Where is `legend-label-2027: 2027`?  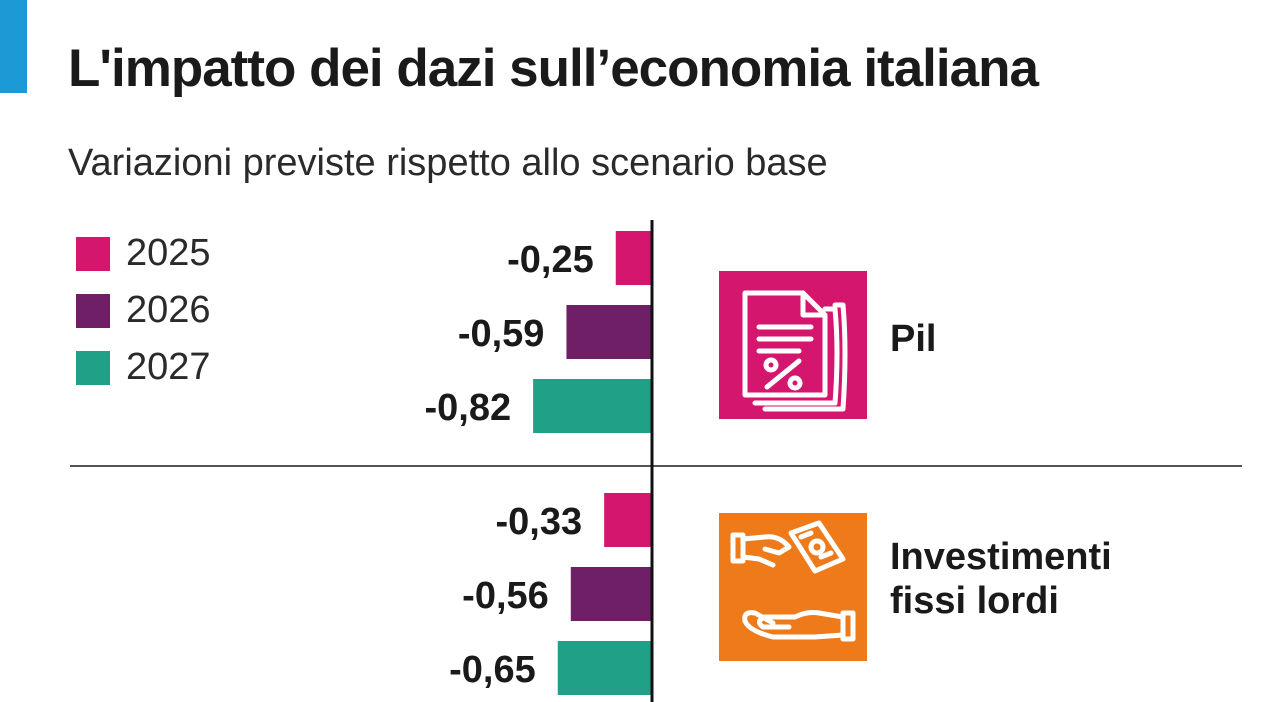
legend-label-2027: 2027 is located at coordinates (168, 367).